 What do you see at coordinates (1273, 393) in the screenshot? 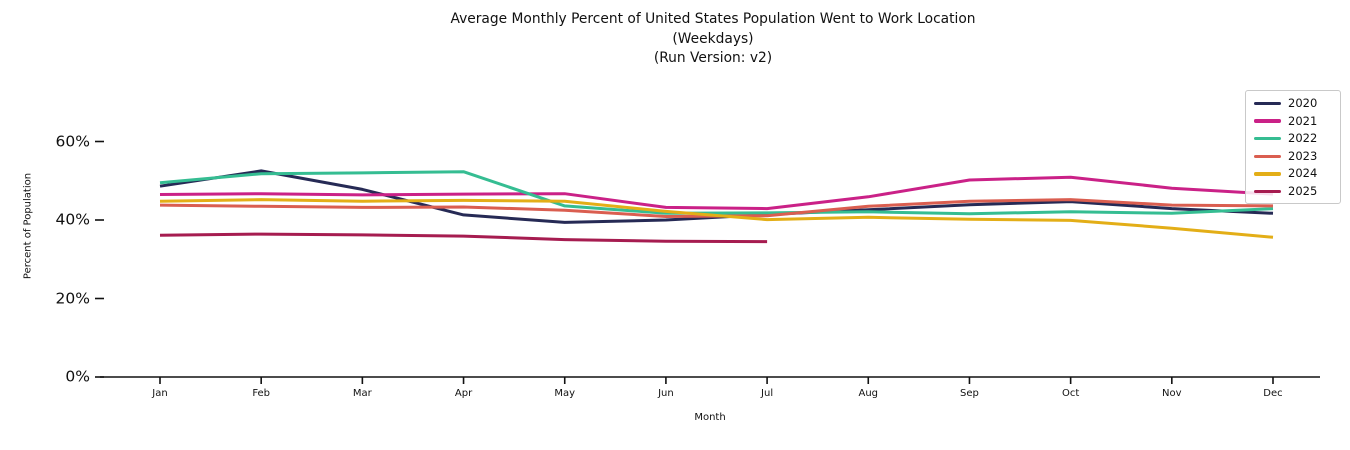
I see `x-tick-label: Dec` at bounding box center [1273, 393].